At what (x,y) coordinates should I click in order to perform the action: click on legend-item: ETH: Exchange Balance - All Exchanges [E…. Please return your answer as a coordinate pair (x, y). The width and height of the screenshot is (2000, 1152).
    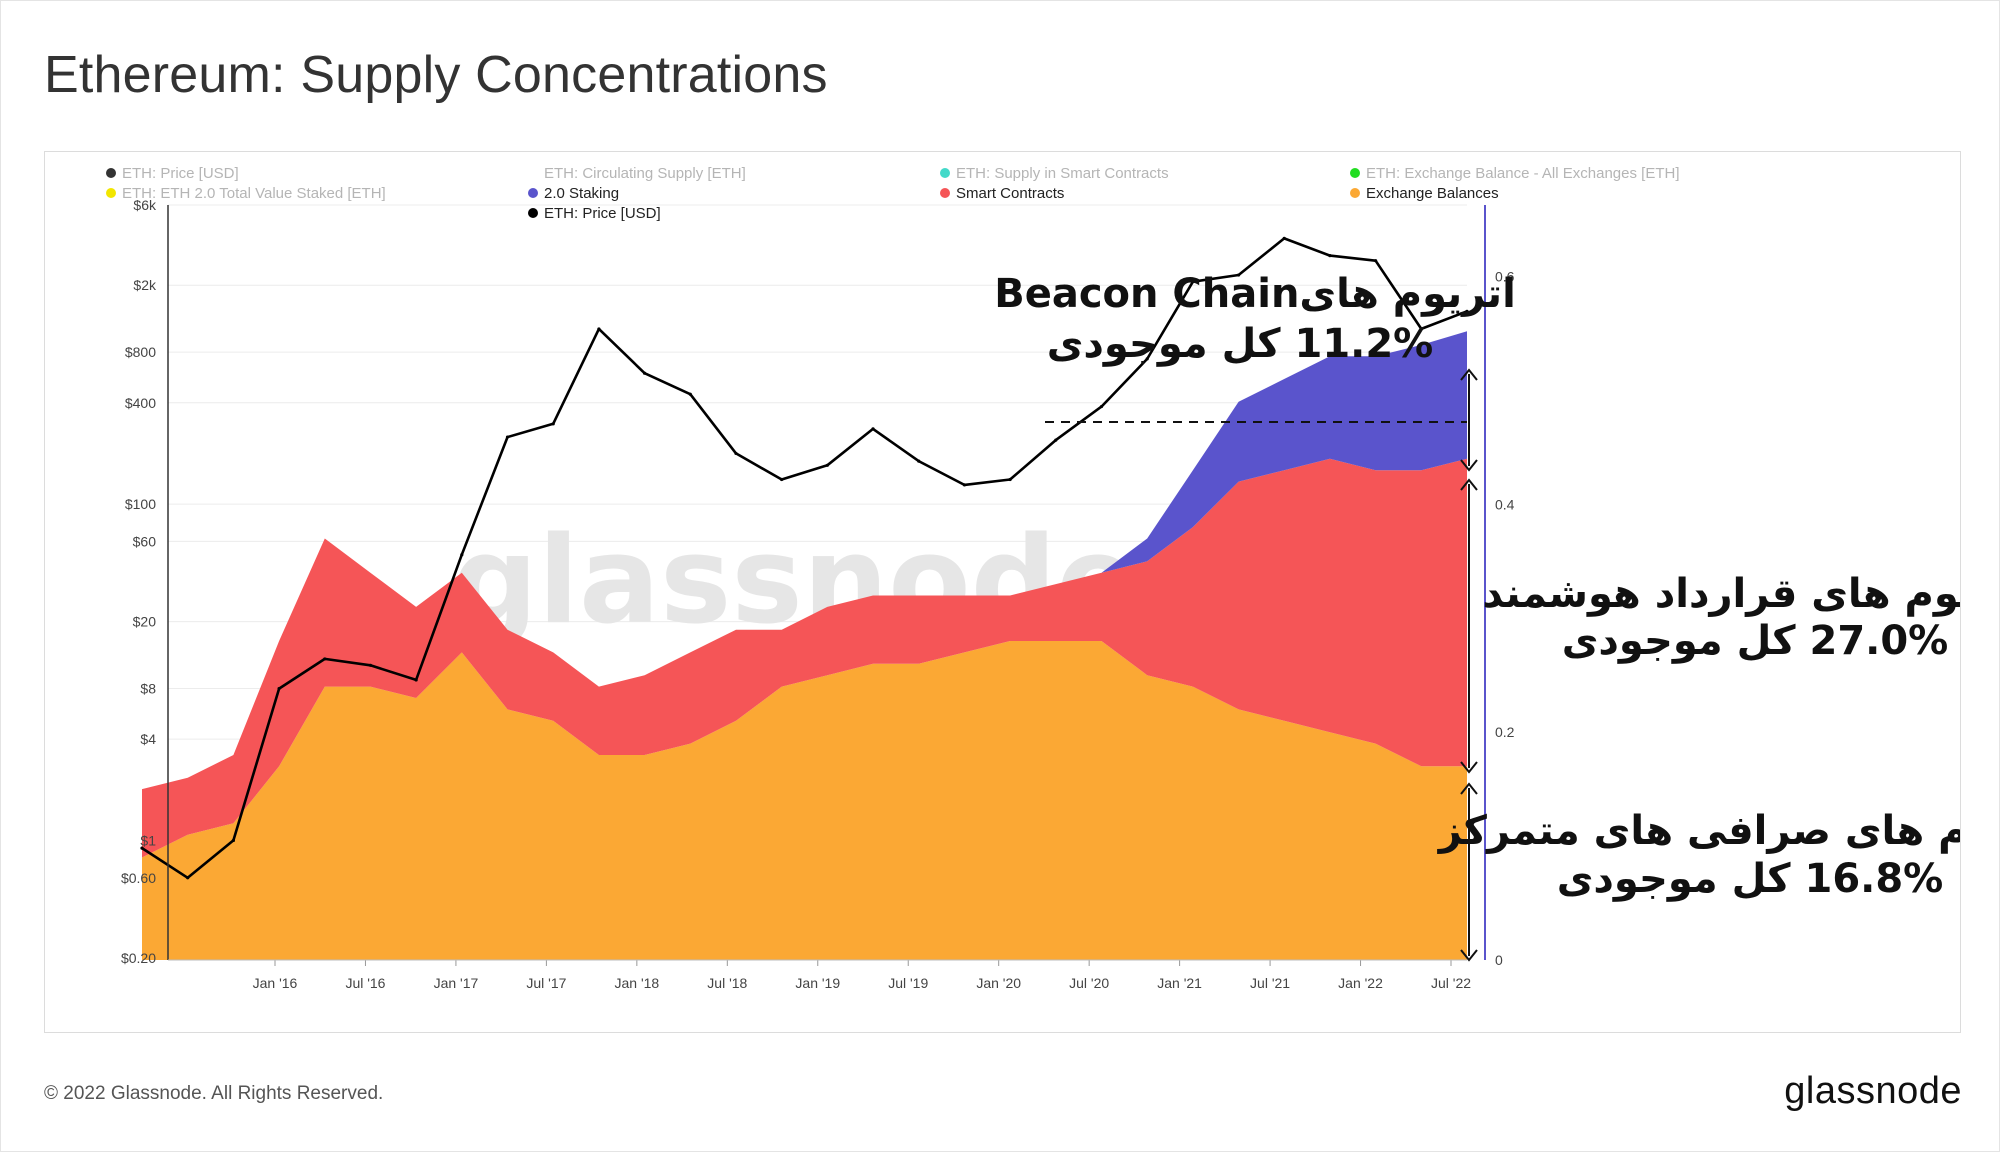
    Looking at the image, I should click on (1514, 173).